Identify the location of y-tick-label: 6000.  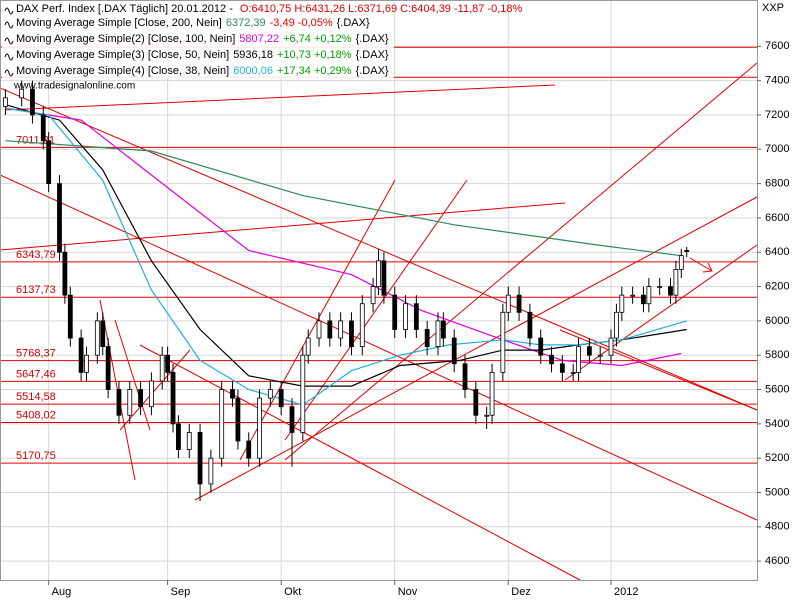
(777, 321).